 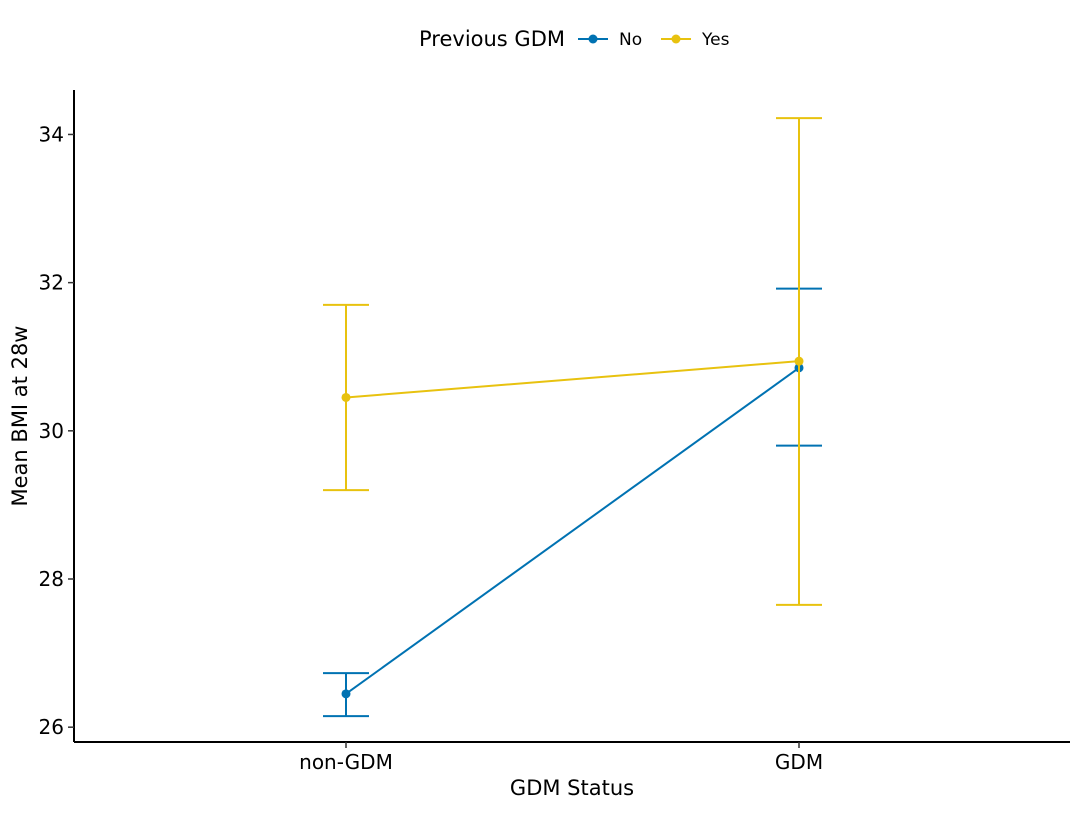 I want to click on legend: Previous GDM No Yes, so click(x=574, y=39).